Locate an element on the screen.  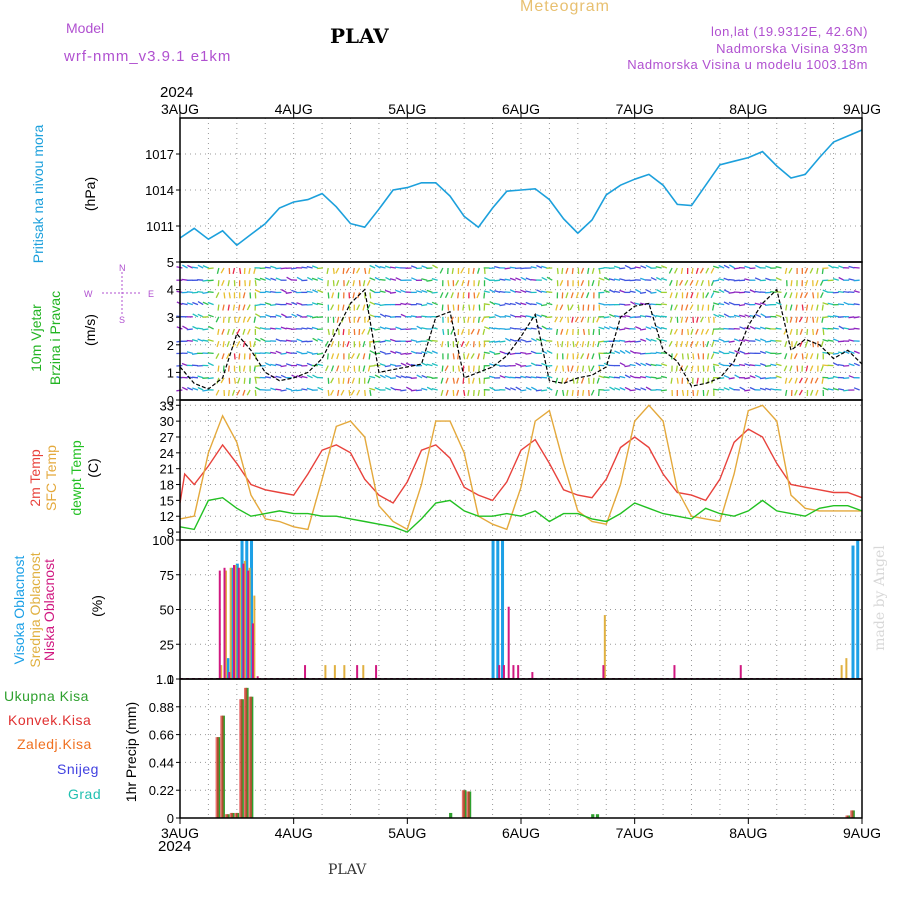
x-day-label-bottom: 5AUG is located at coordinates (407, 833).